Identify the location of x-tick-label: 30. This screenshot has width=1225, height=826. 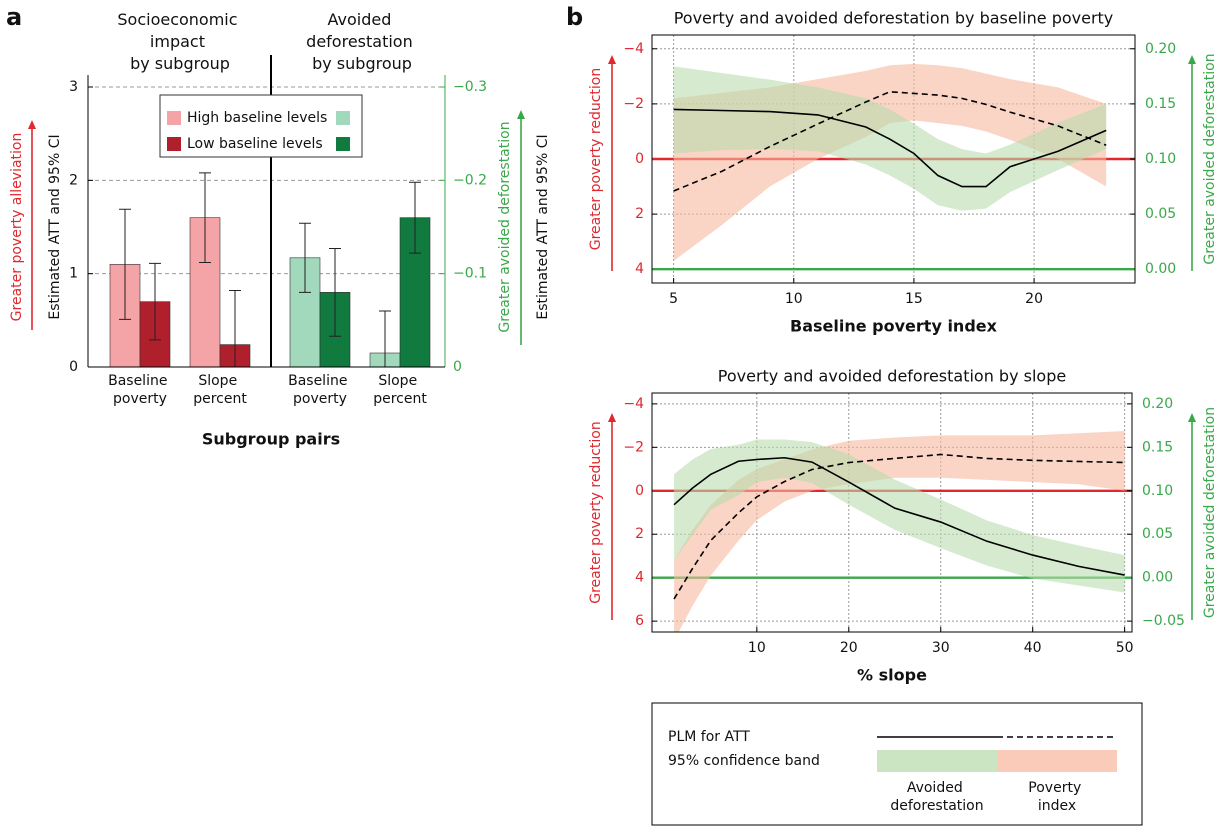
(941, 648).